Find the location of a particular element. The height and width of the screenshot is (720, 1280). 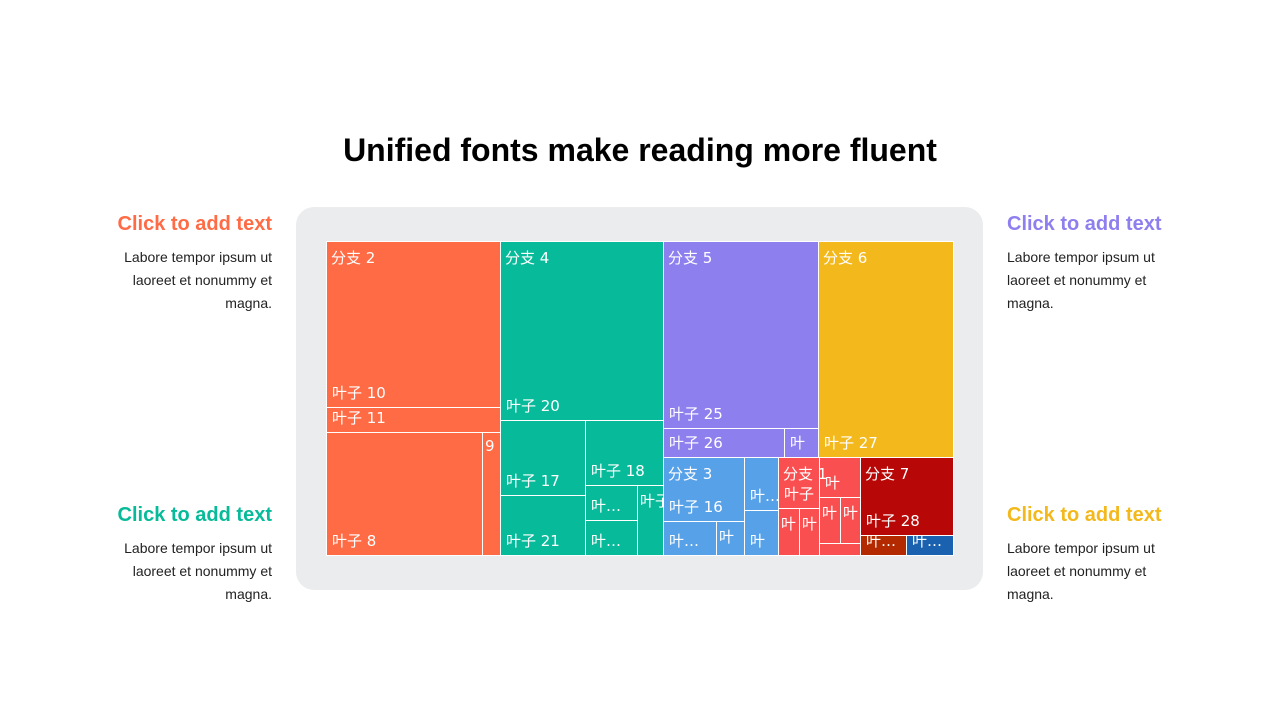

treemap-leaf: 叶子 11 is located at coordinates (413, 420).